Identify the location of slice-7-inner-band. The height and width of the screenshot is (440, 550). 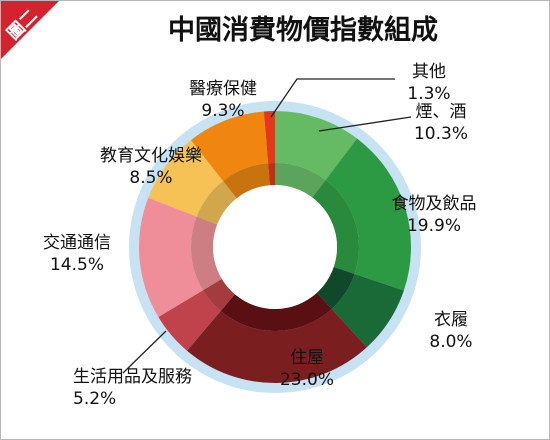
(216, 202).